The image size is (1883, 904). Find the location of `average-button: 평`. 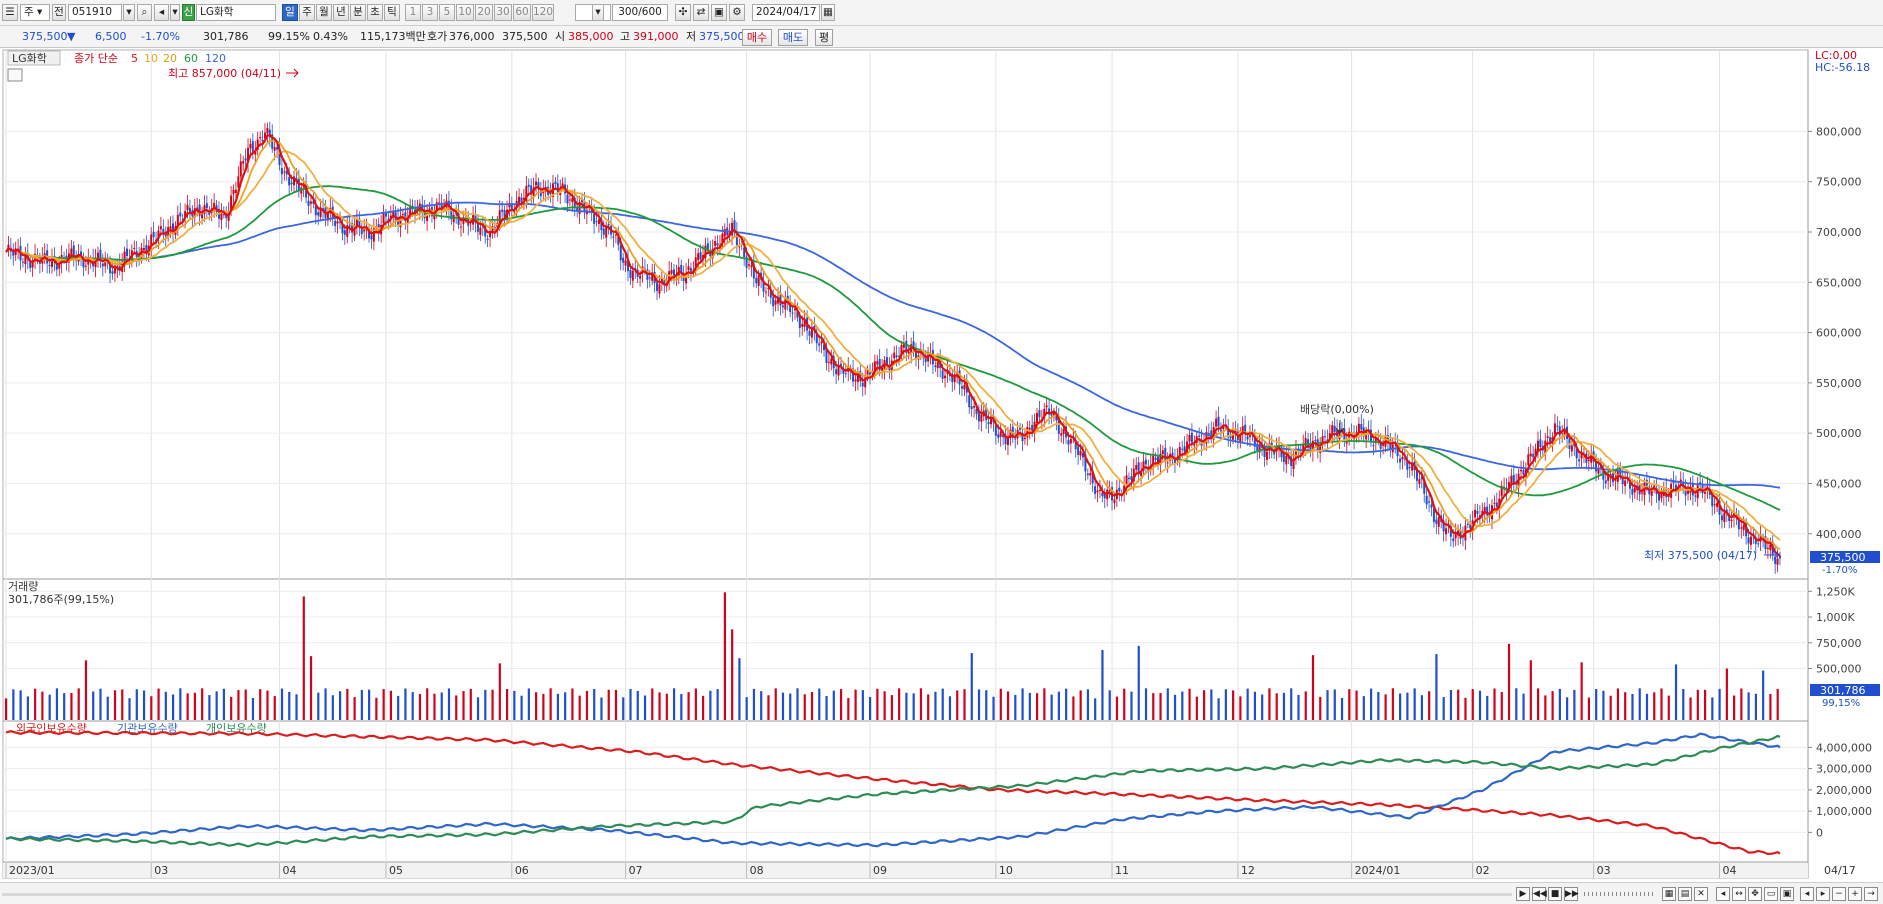

average-button: 평 is located at coordinates (824, 37).